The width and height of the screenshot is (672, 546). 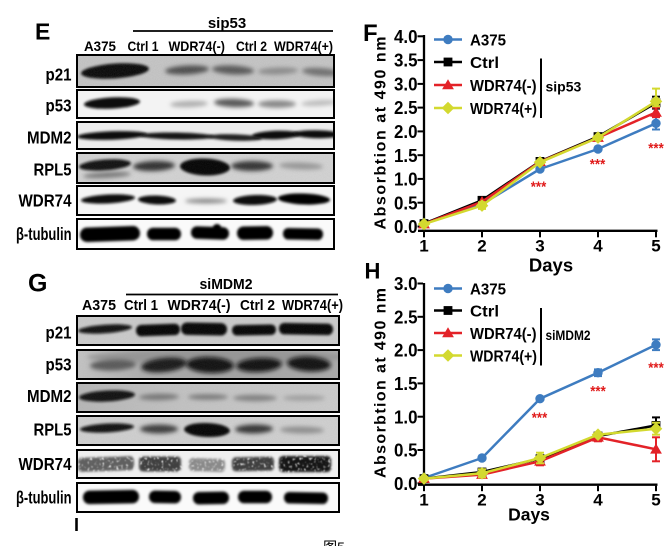 What do you see at coordinates (37, 284) in the screenshot?
I see `svg-text: G` at bounding box center [37, 284].